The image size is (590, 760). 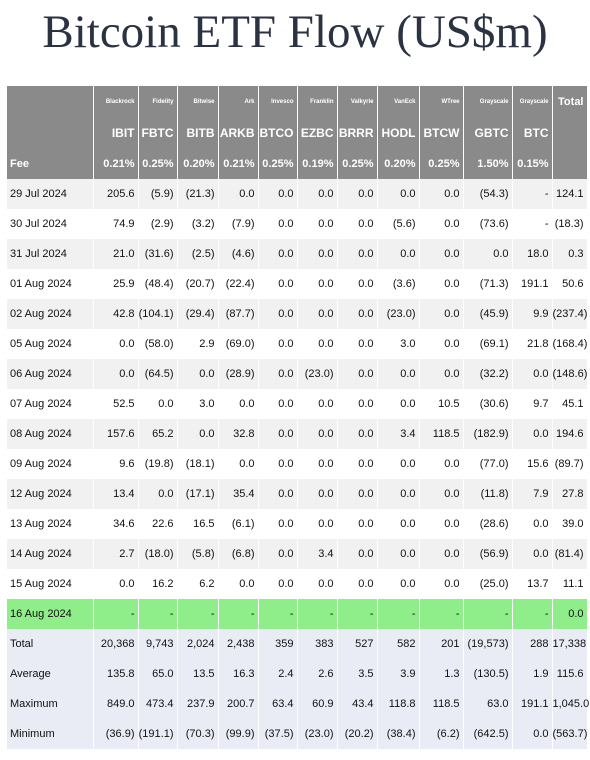 I want to click on issuer-label: Fidelity, so click(x=158, y=101).